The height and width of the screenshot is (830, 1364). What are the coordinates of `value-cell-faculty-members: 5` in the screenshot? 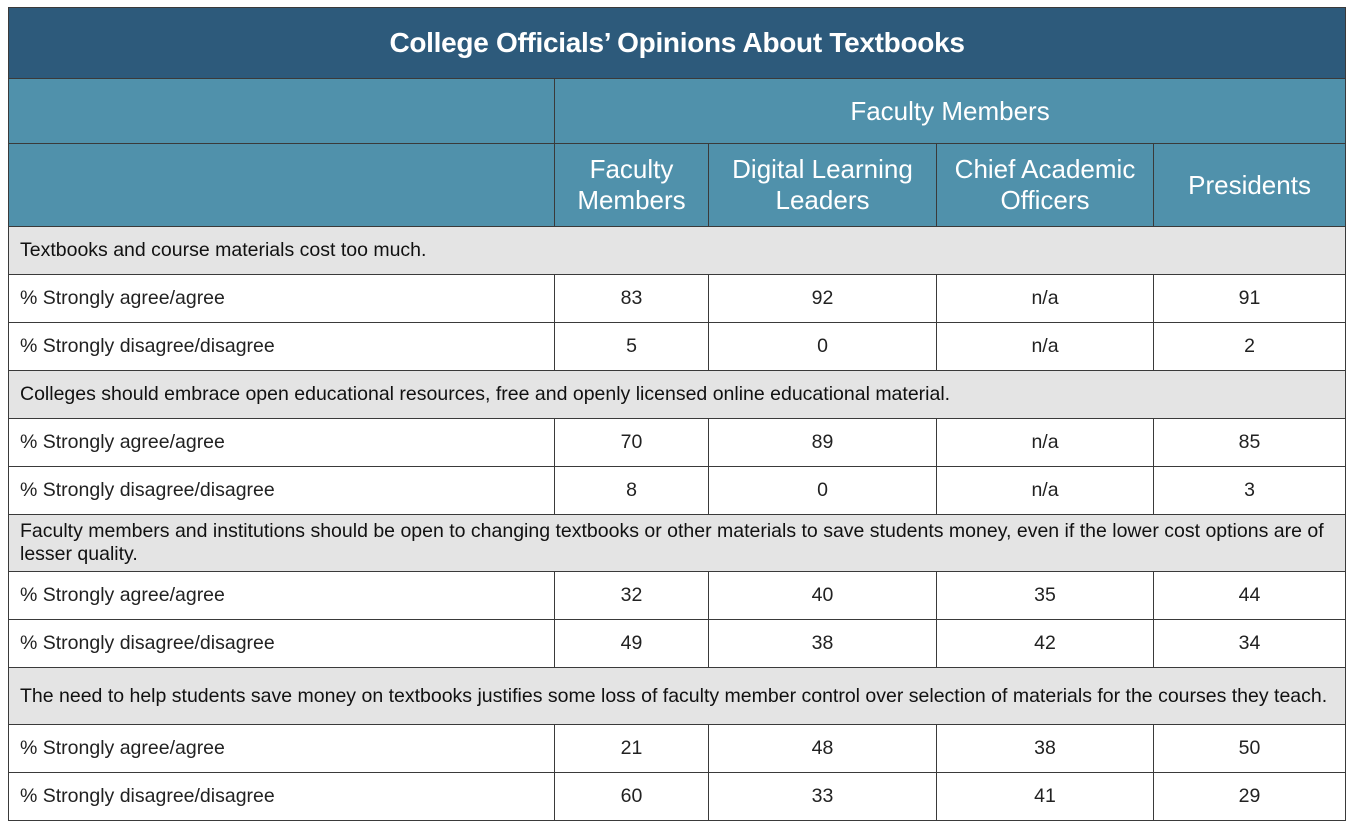 It's located at (631, 346).